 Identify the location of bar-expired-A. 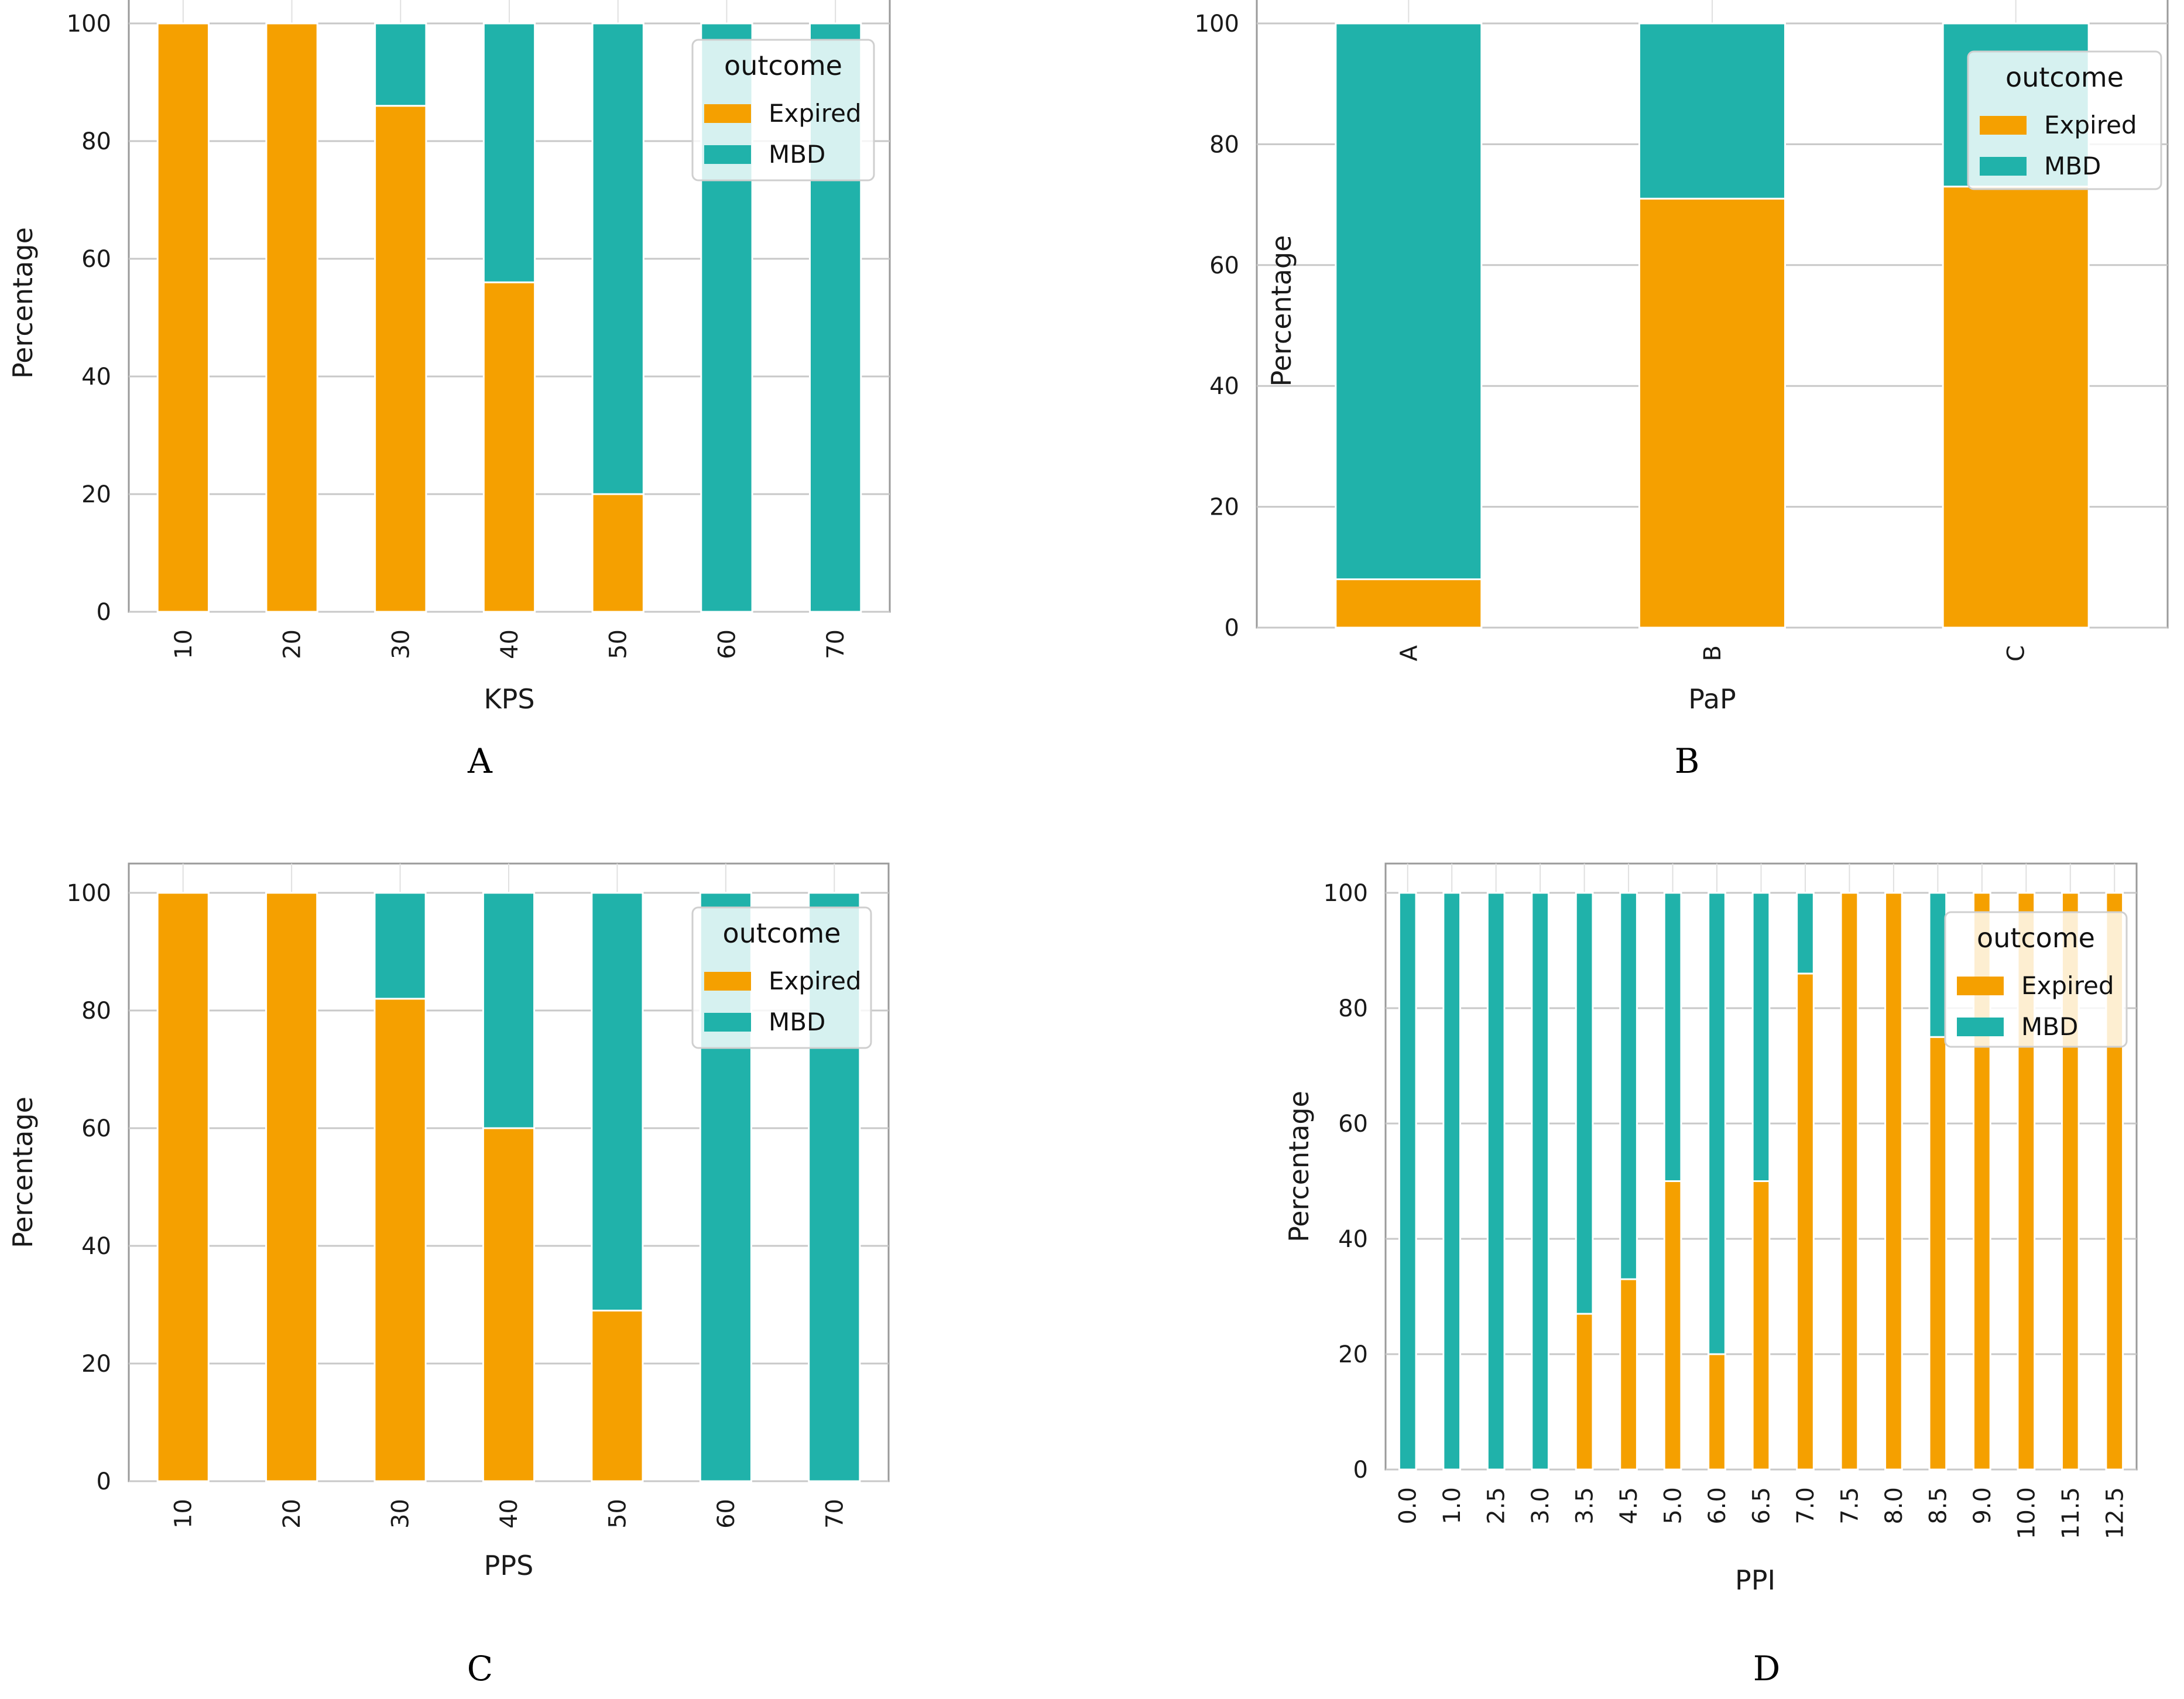
(1409, 603).